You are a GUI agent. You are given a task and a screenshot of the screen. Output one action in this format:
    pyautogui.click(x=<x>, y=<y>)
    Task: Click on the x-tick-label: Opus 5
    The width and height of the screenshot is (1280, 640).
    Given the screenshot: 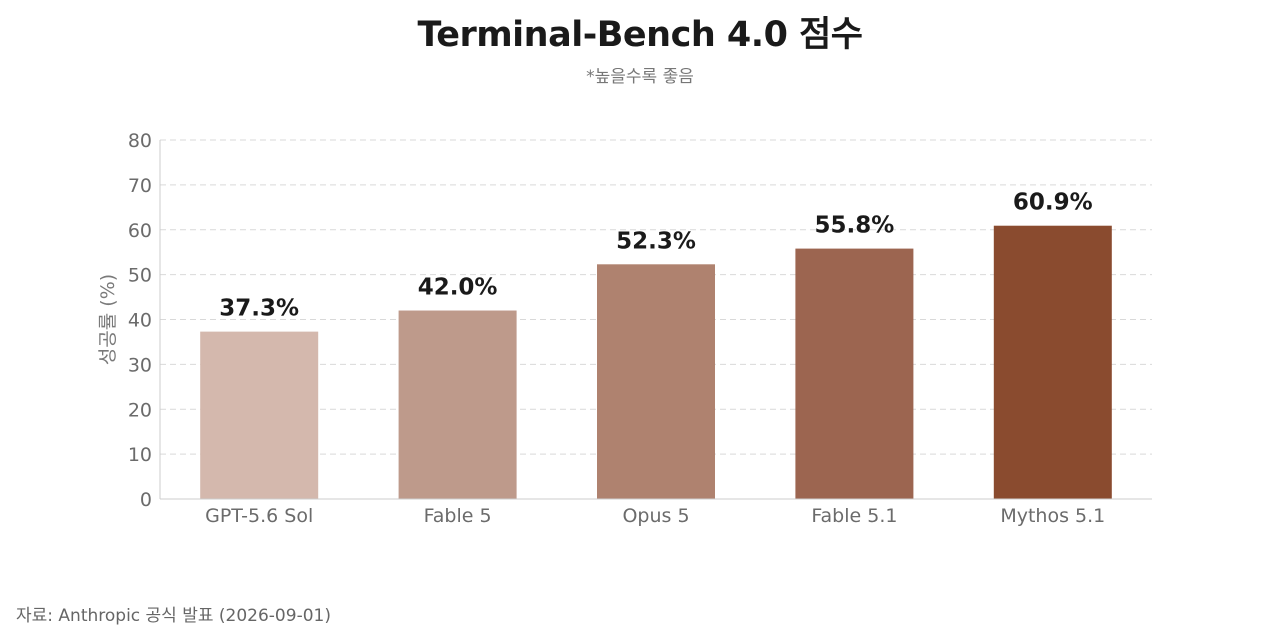 What is the action you would take?
    pyautogui.click(x=655, y=516)
    